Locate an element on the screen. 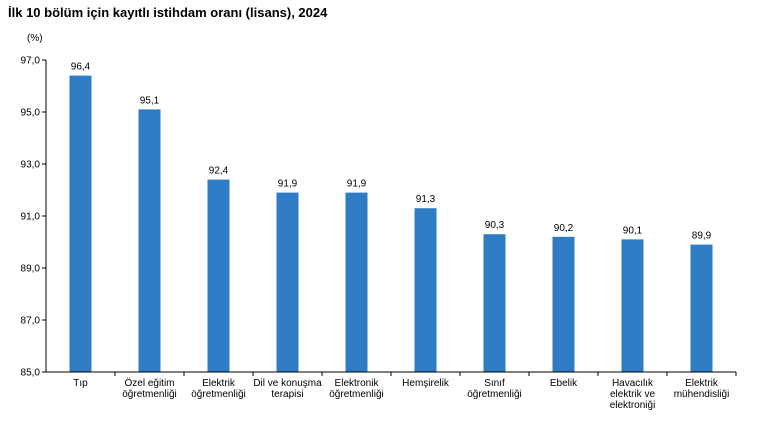 The height and width of the screenshot is (427, 762). y-axis-unit-label: (%) is located at coordinates (35, 38).